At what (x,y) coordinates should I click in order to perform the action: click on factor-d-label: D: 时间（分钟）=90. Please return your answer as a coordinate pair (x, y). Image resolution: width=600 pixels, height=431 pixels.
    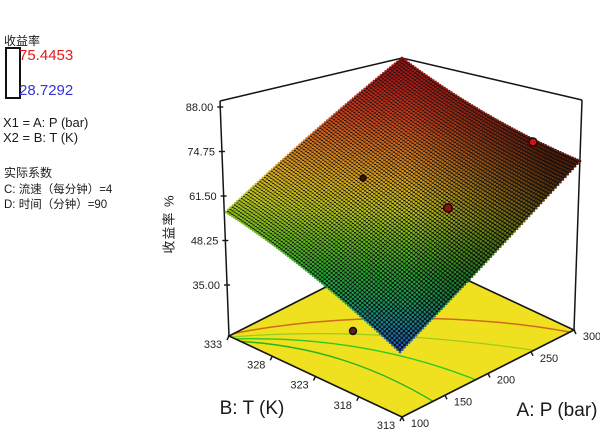
    Looking at the image, I should click on (56, 205).